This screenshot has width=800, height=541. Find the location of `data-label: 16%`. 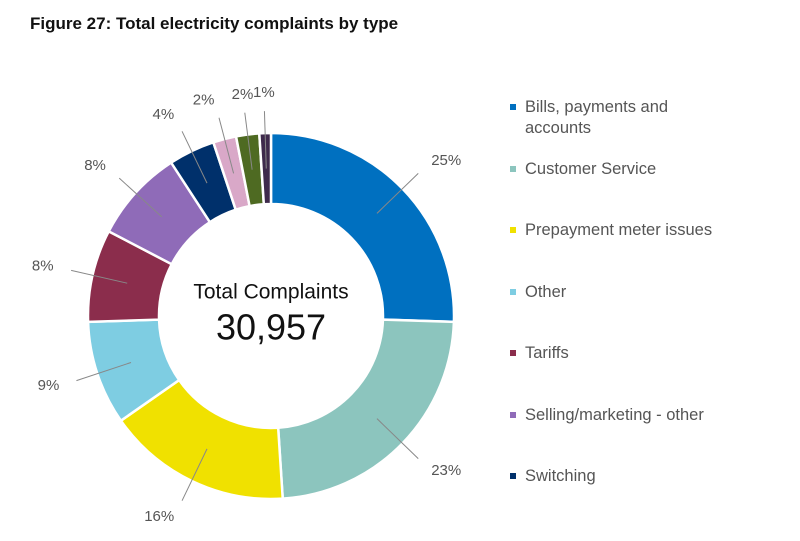

data-label: 16% is located at coordinates (159, 516).